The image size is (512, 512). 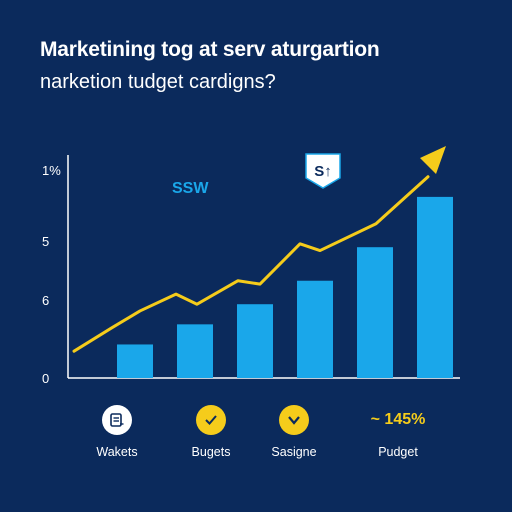 I want to click on chevron-badge-icon, so click(x=294, y=420).